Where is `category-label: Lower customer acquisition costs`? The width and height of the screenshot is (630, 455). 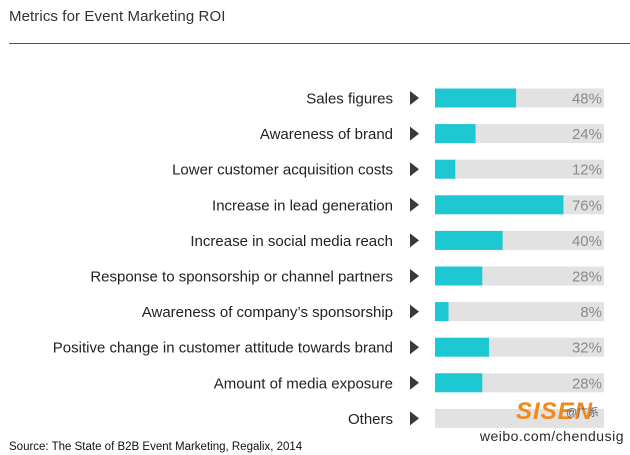 category-label: Lower customer acquisition costs is located at coordinates (282, 170).